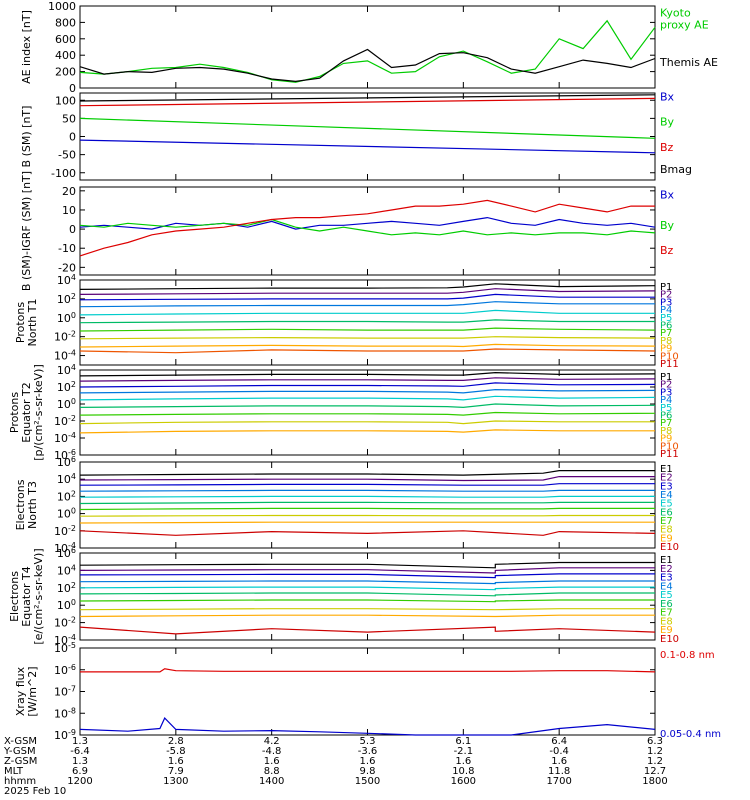  I want to click on et4-ytick-label: 10⁶, so click(66, 553).